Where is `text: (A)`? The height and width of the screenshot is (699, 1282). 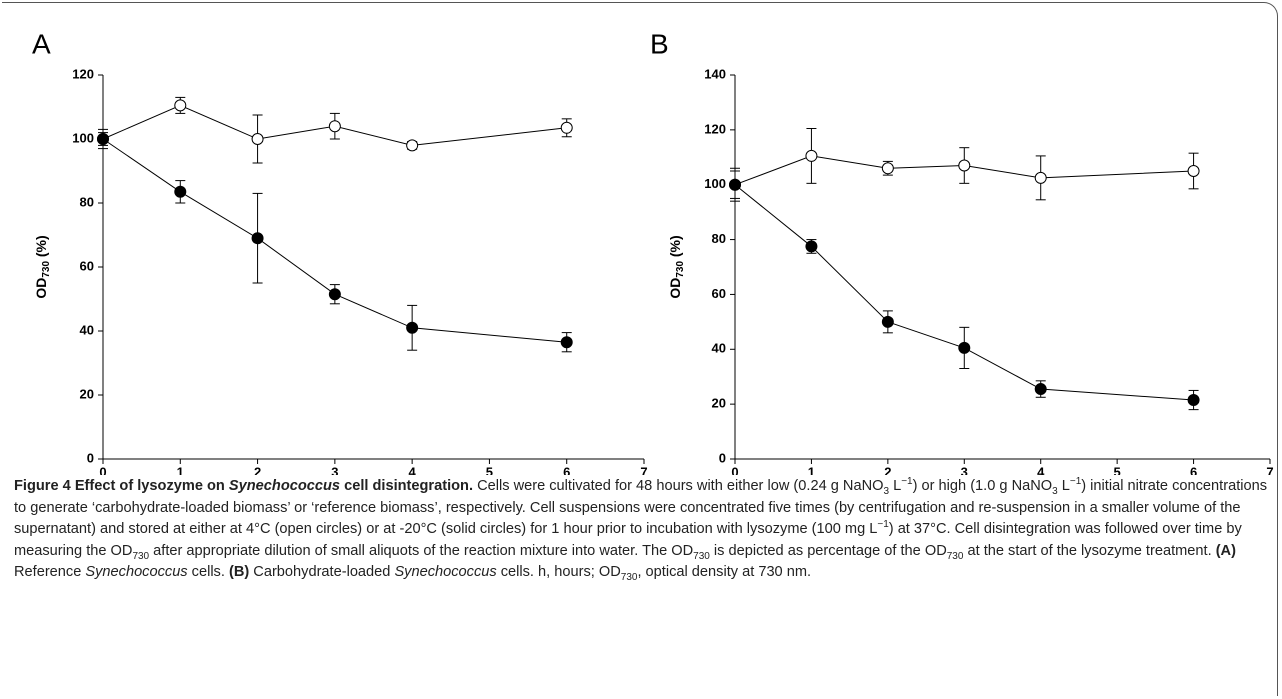
text: (A) is located at coordinates (1225, 550).